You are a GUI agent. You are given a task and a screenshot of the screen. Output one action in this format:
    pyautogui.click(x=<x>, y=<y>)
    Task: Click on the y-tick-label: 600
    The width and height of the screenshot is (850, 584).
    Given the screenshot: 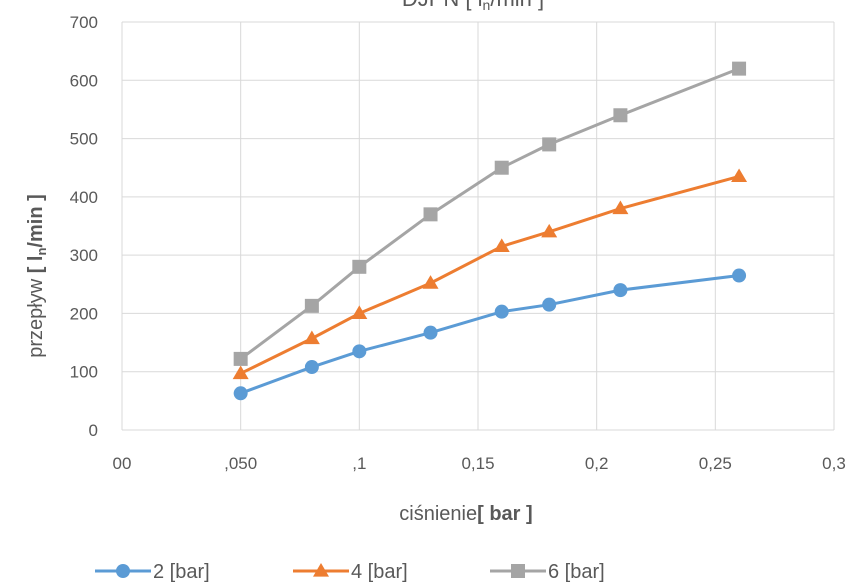 What is the action you would take?
    pyautogui.click(x=84, y=80)
    